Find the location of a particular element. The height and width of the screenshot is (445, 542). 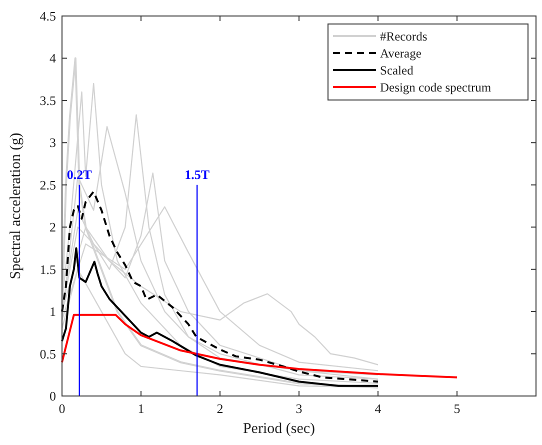

y-tick-label: 3.5 is located at coordinates (48, 100).